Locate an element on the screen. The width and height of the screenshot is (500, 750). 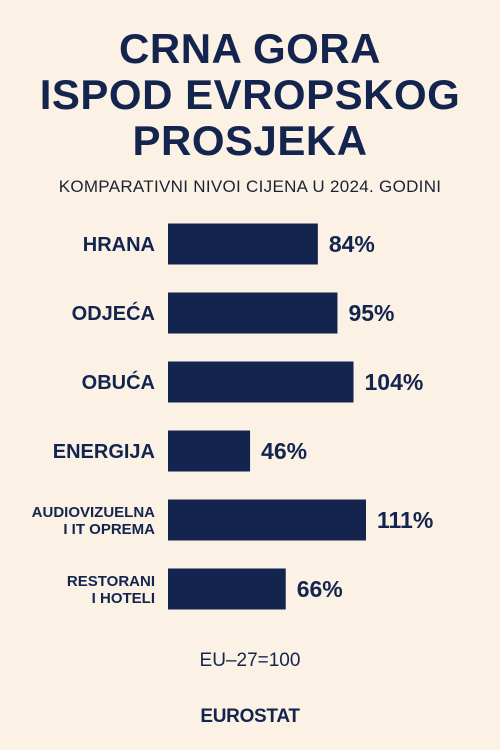
category-label-5: RESTORANI I HOTELI is located at coordinates (111, 590).